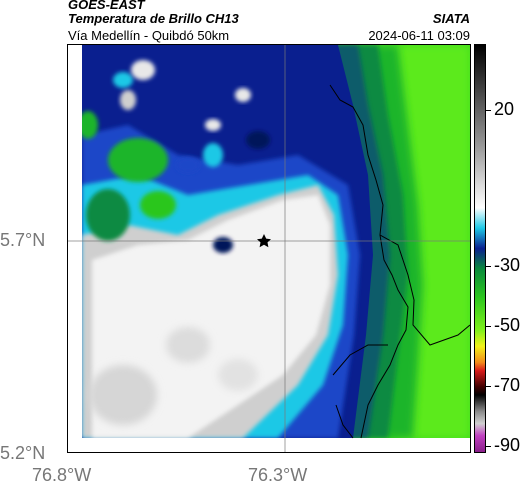 The image size is (526, 491). Describe the element at coordinates (424, 290) in the screenshot. I see `border-path` at that location.